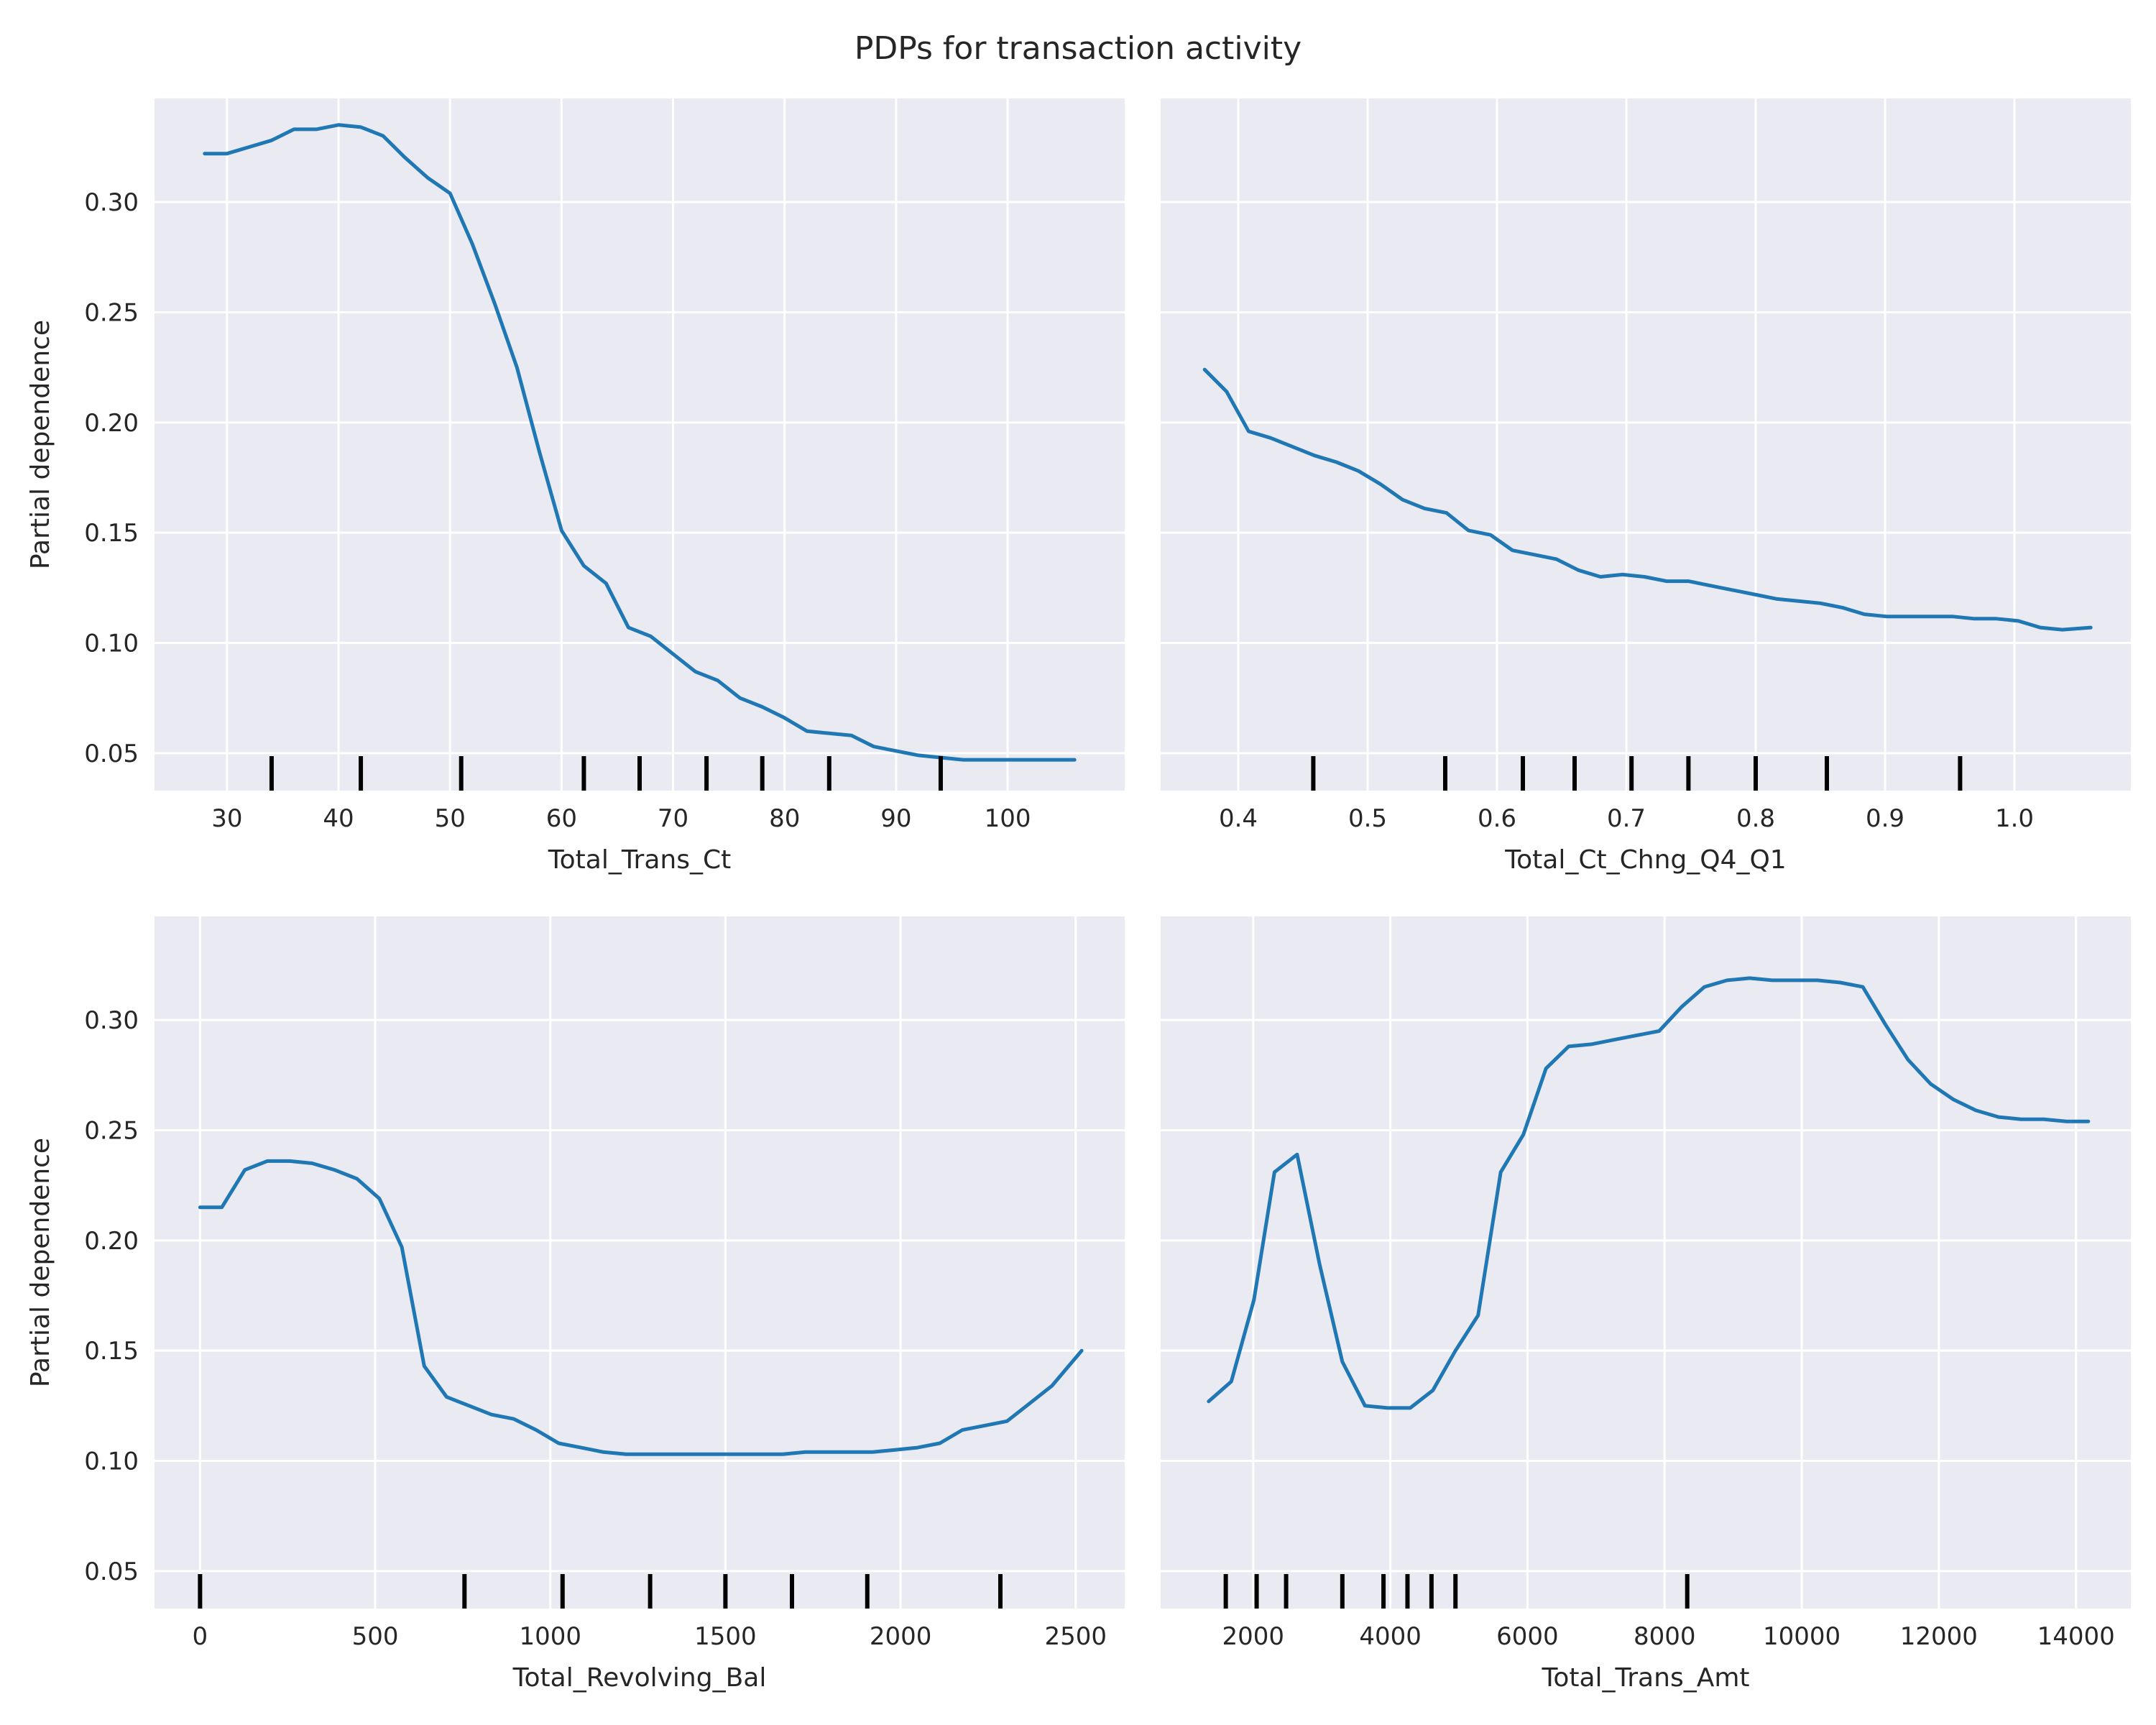 The height and width of the screenshot is (1725, 2156). Describe the element at coordinates (1078, 48) in the screenshot. I see `figure-title: PDPs for transaction activity` at that location.